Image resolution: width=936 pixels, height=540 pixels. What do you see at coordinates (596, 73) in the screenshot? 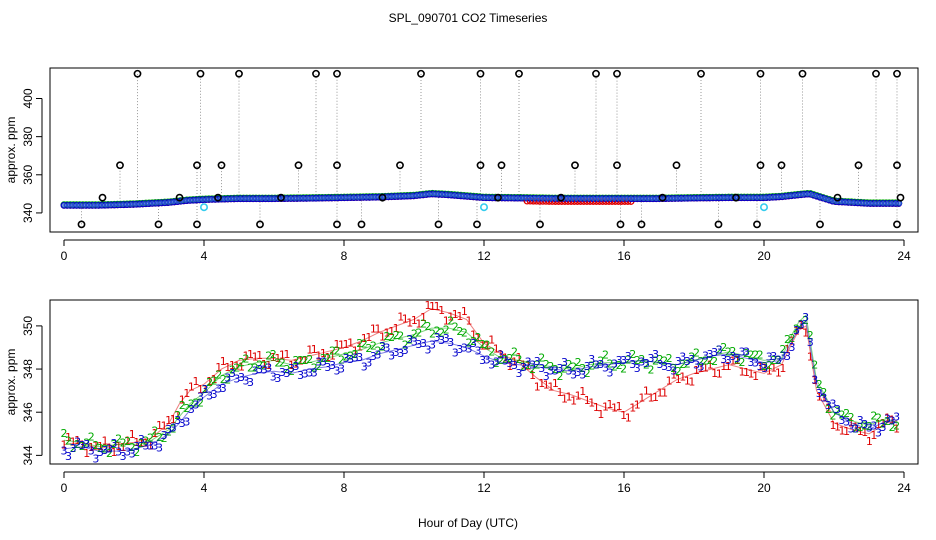
I see `high-excursion-marker` at bounding box center [596, 73].